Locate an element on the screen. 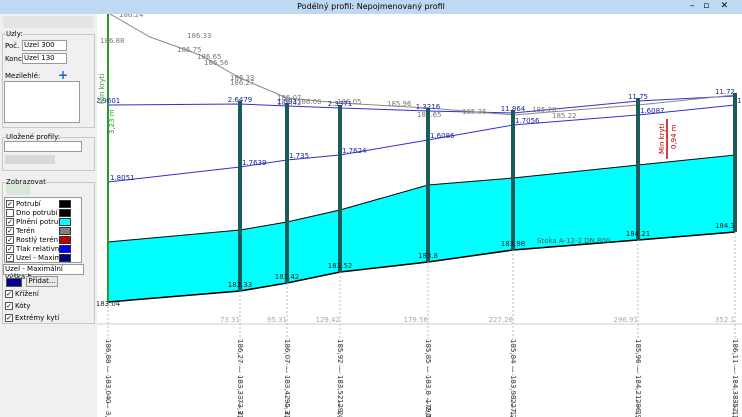 The image size is (742, 417). node-summary: 185,85 — 183,8 — 2,05 is located at coordinates (428, 378).